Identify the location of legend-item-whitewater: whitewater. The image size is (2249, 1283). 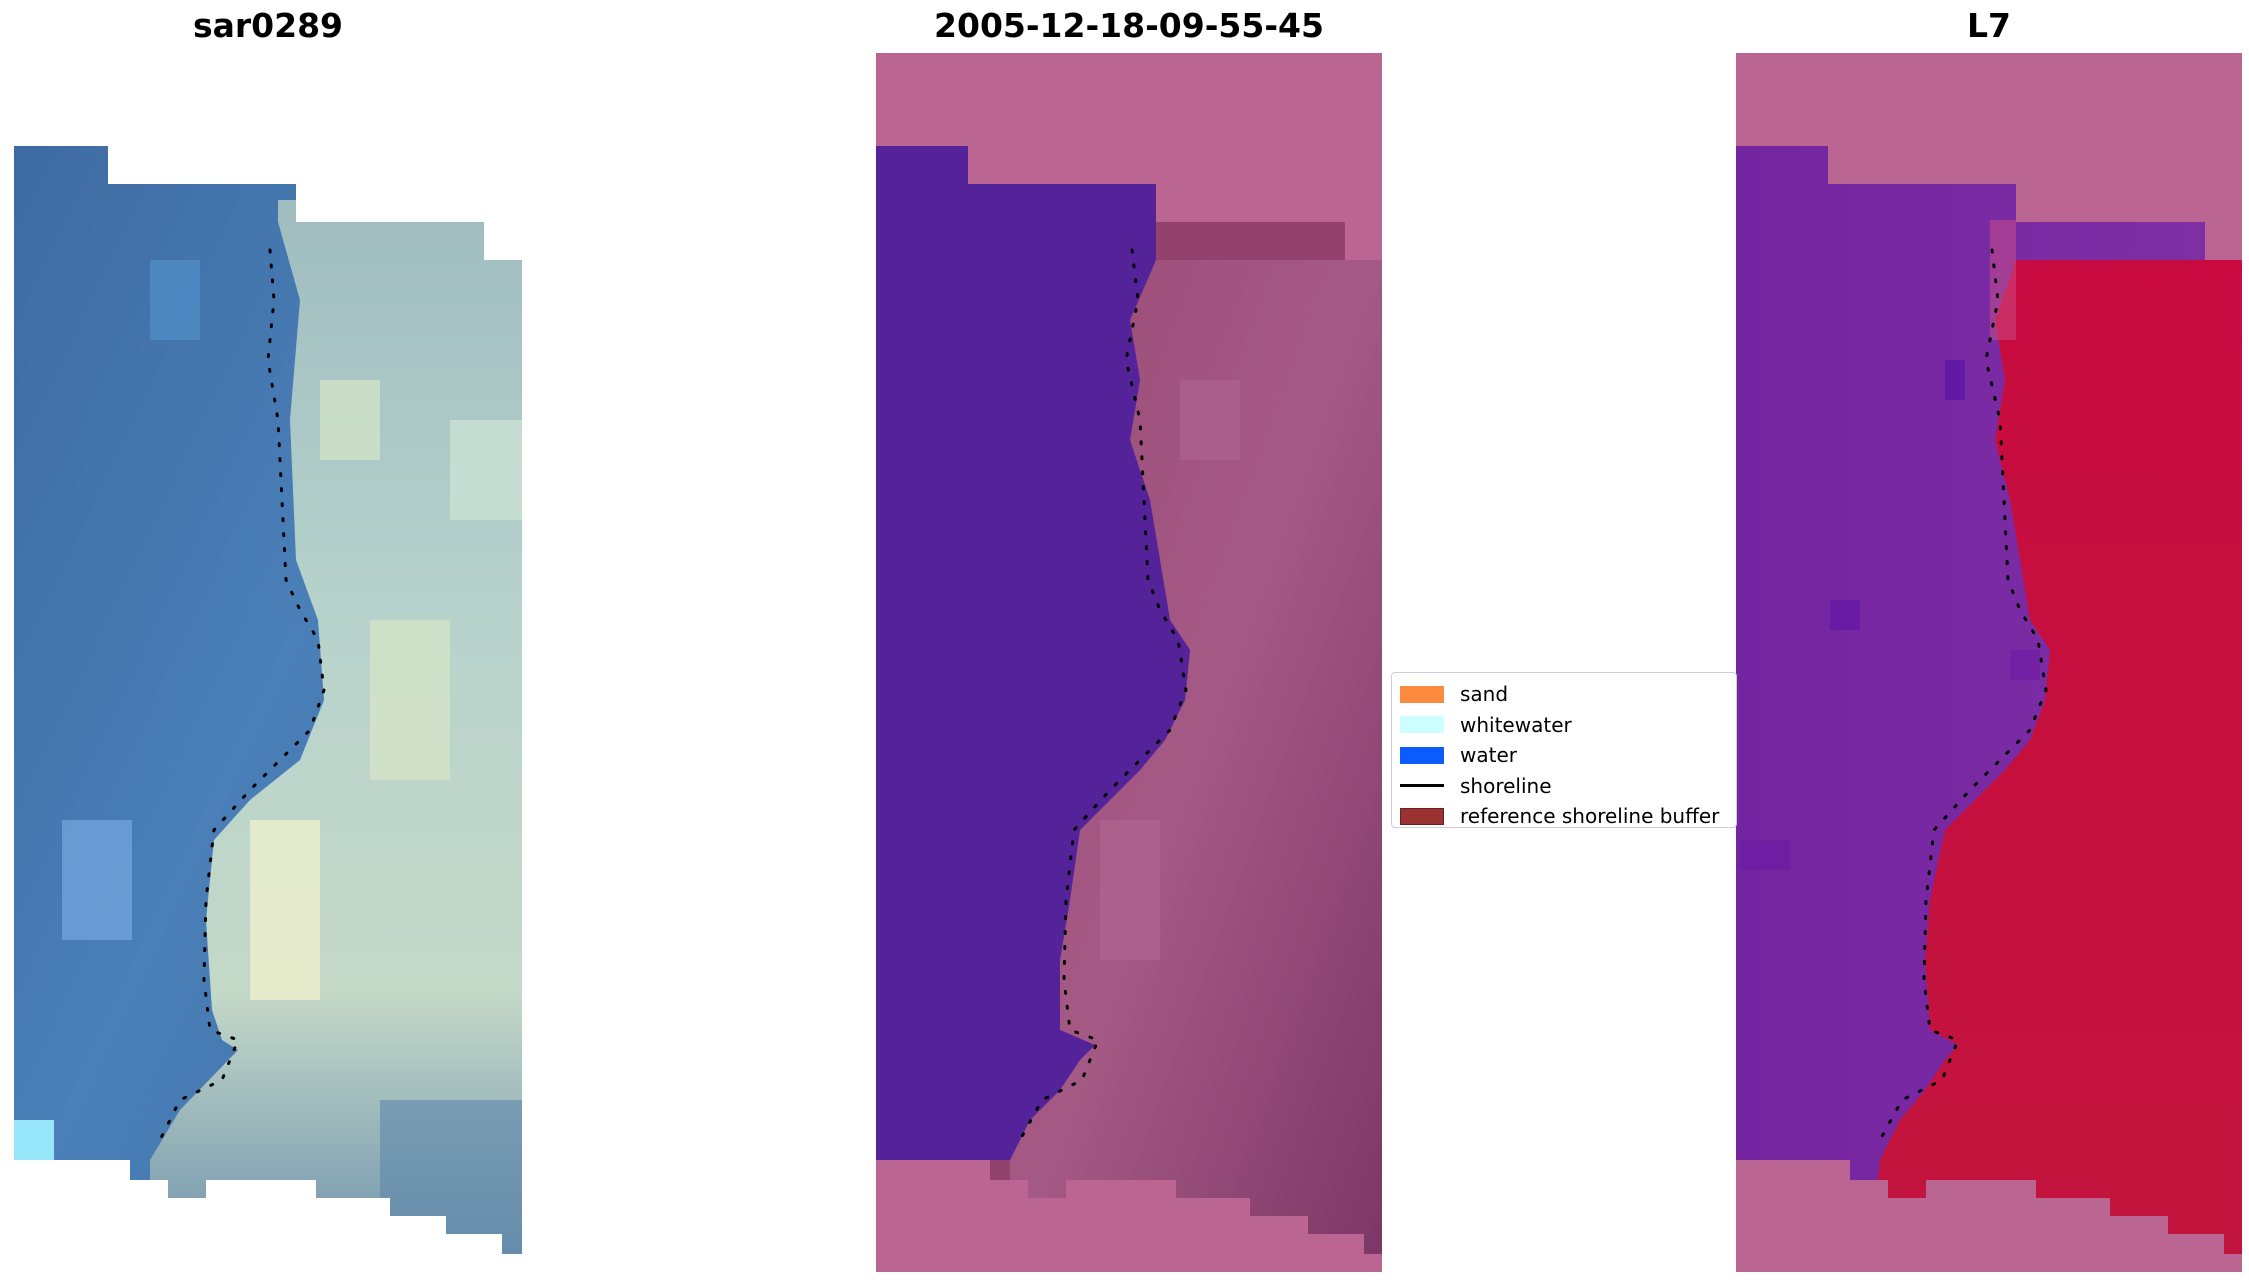
(1568, 725).